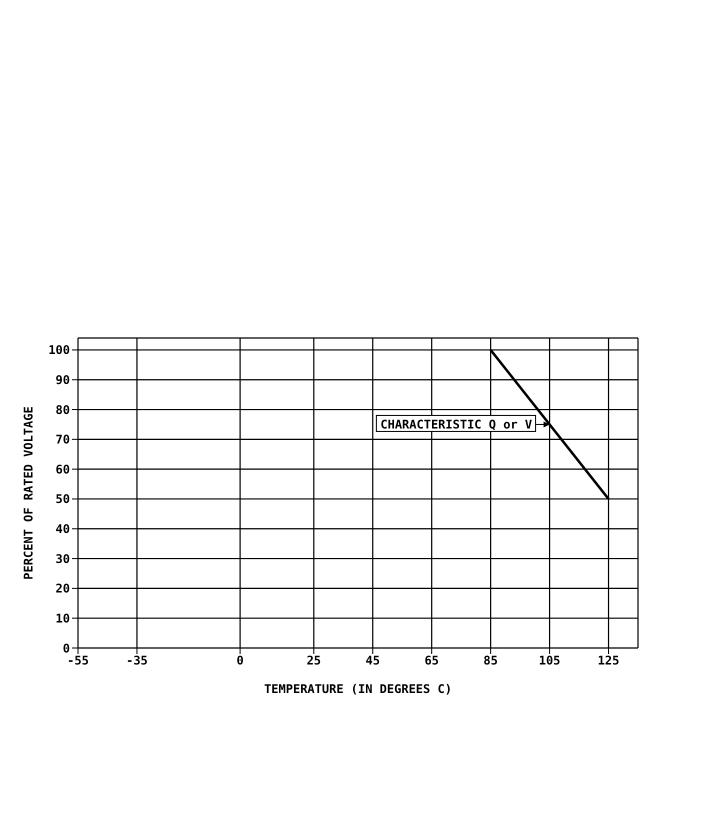 The image size is (704, 831). Describe the element at coordinates (240, 661) in the screenshot. I see `x-tick-label: 0` at that location.